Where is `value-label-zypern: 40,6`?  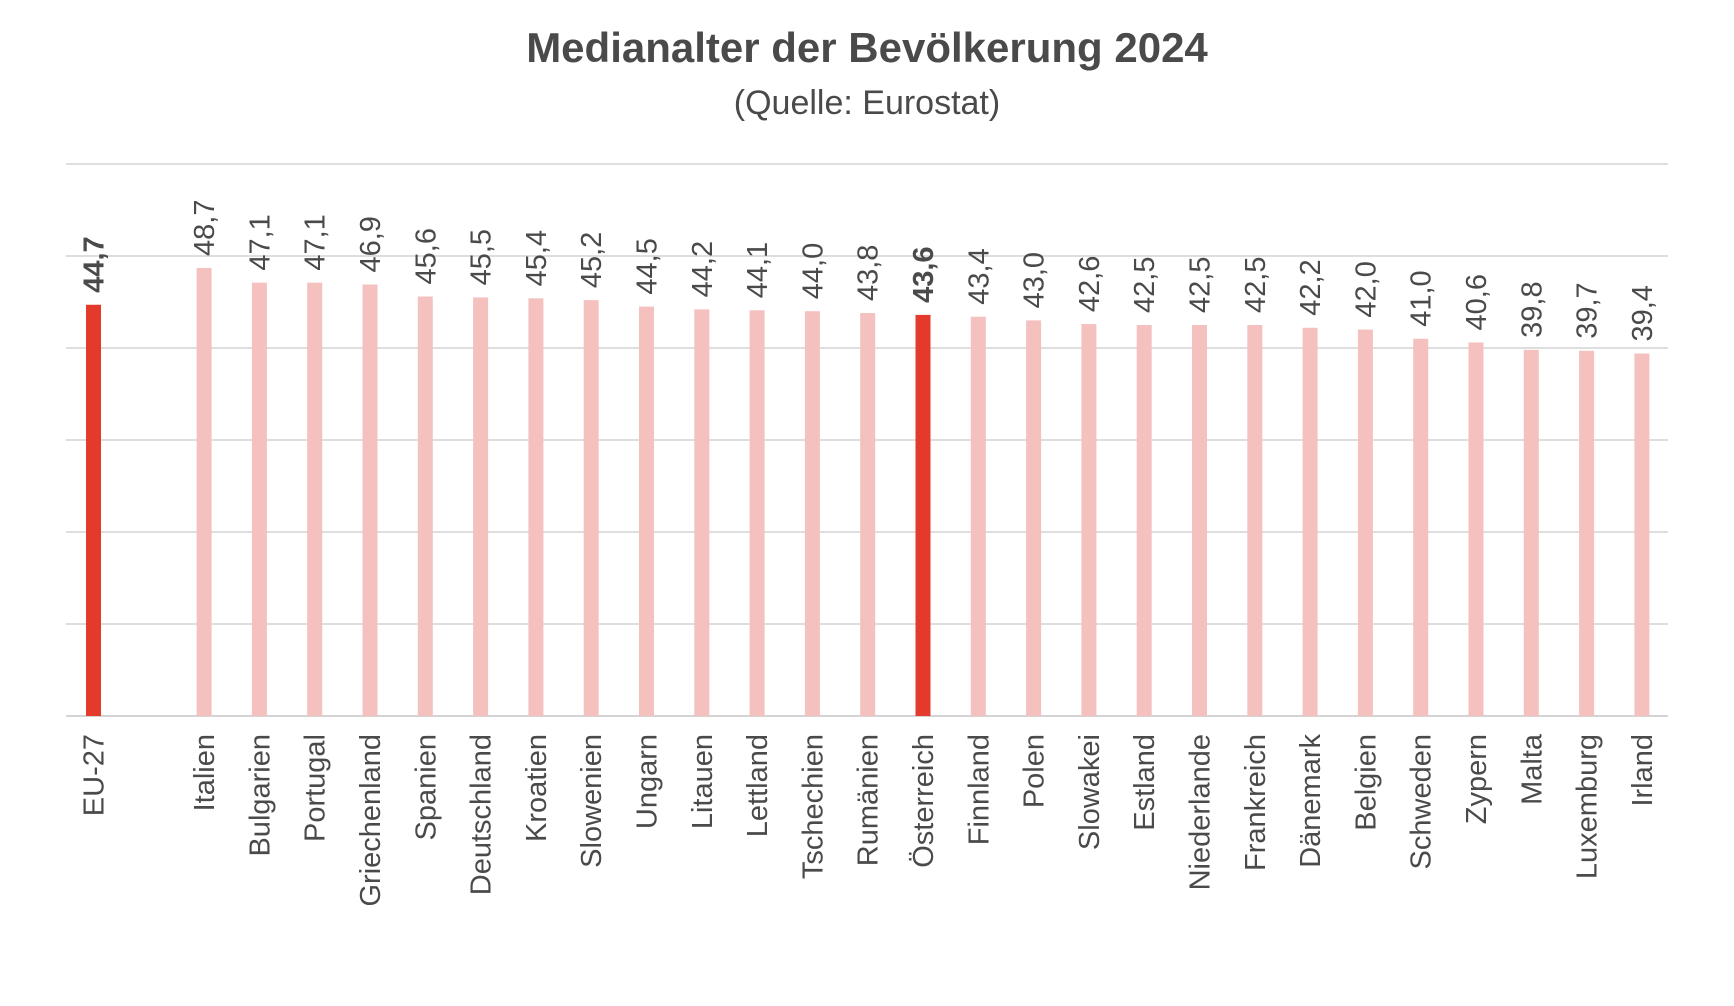
value-label-zypern: 40,6 is located at coordinates (1477, 302).